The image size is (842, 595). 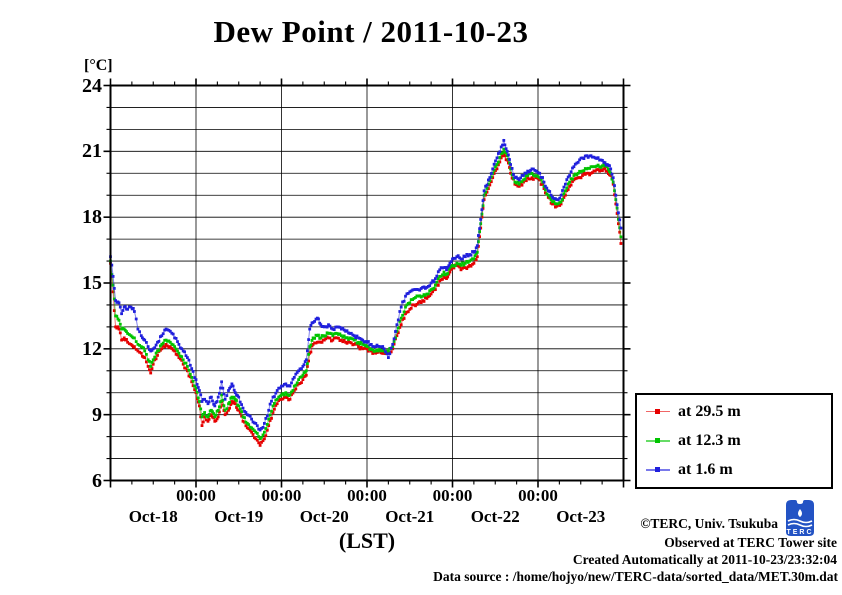 I want to click on legend-label: at 1.6 m, so click(x=705, y=470).